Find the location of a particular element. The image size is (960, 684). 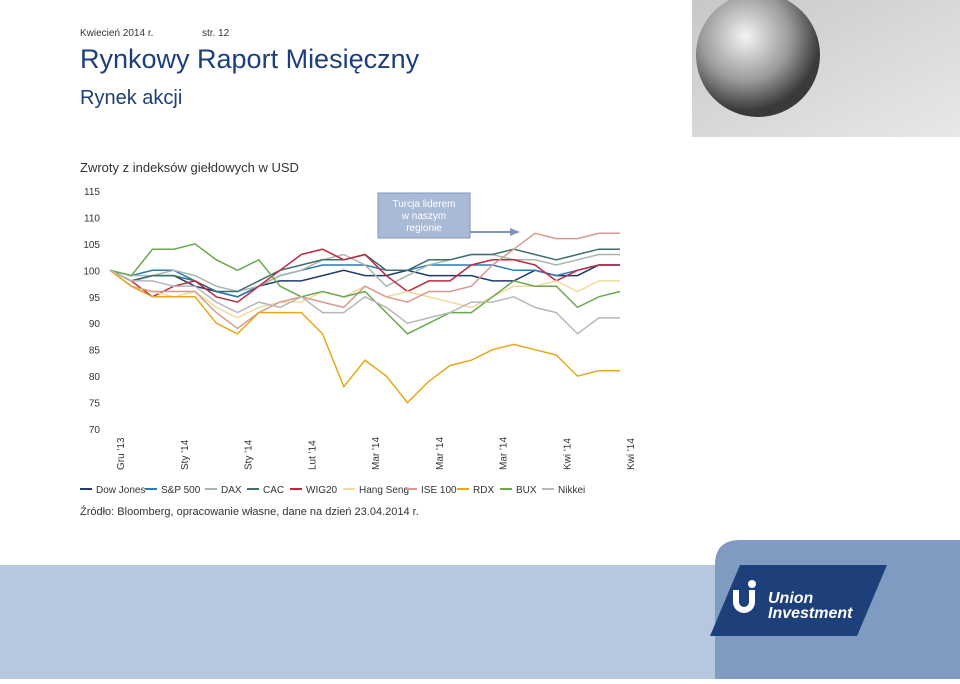

legend-label: CAC is located at coordinates (273, 490).